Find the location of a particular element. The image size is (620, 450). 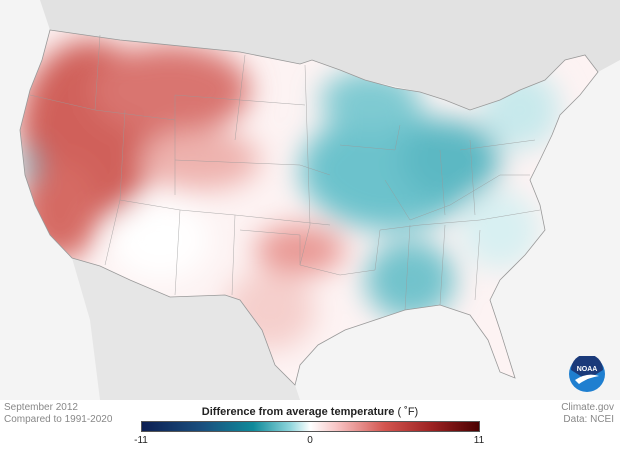

legend-mid-label: 0 is located at coordinates (310, 440).